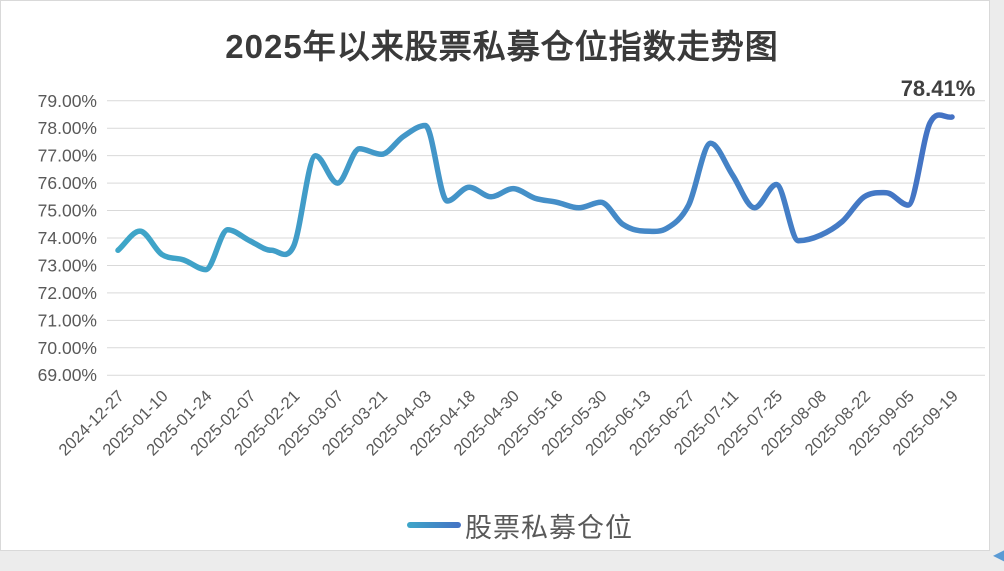  Describe the element at coordinates (67, 348) in the screenshot. I see `y-axis-tick-label: 70.00%` at that location.